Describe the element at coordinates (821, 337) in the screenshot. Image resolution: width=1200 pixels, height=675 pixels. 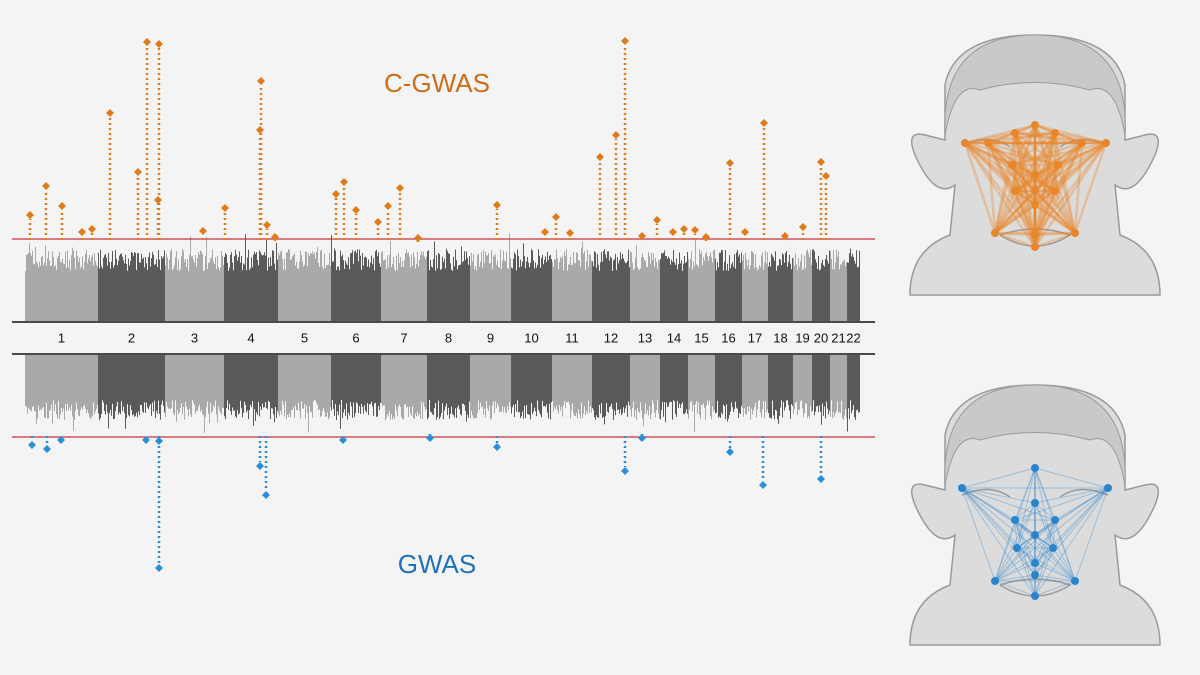
I see `chromosome-label: 20` at that location.